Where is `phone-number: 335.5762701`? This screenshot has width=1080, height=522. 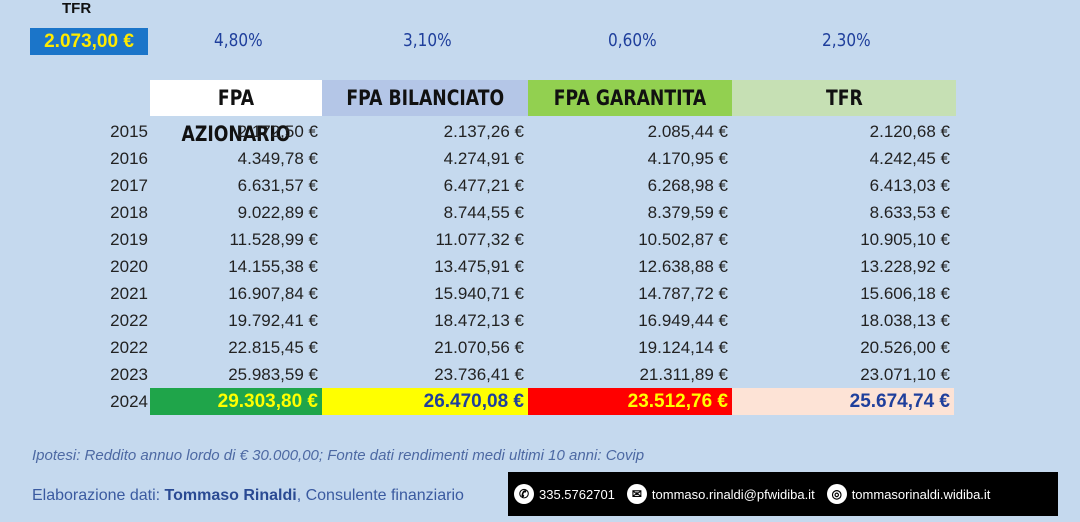 phone-number: 335.5762701 is located at coordinates (577, 494).